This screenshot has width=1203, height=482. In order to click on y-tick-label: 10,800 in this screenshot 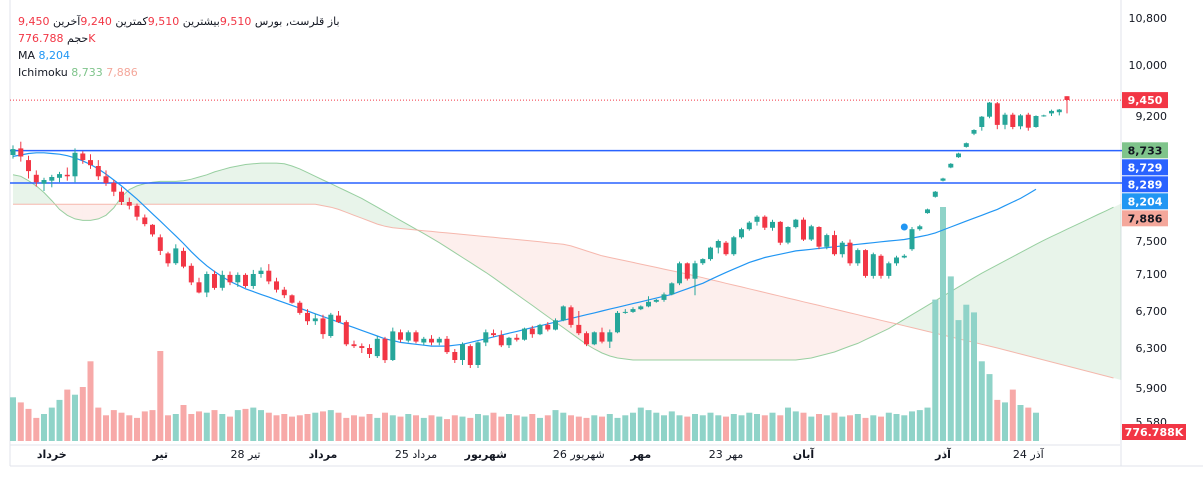, I will do `click(1148, 18)`.